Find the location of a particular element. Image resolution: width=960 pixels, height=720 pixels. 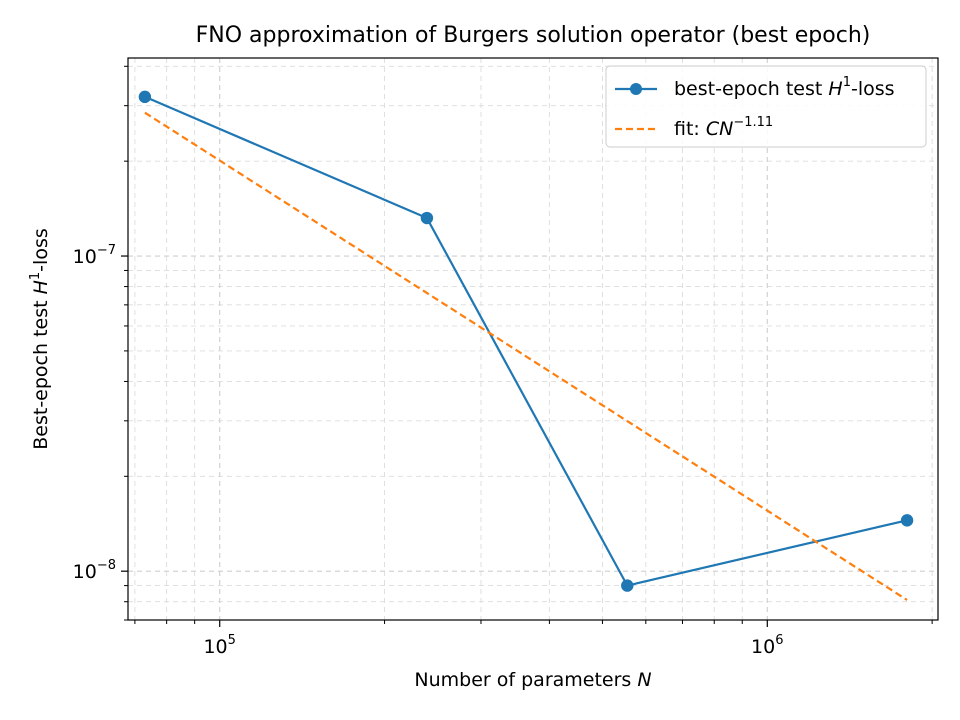

x-tick-labels: 10⁵ 10⁶ is located at coordinates (493, 645).